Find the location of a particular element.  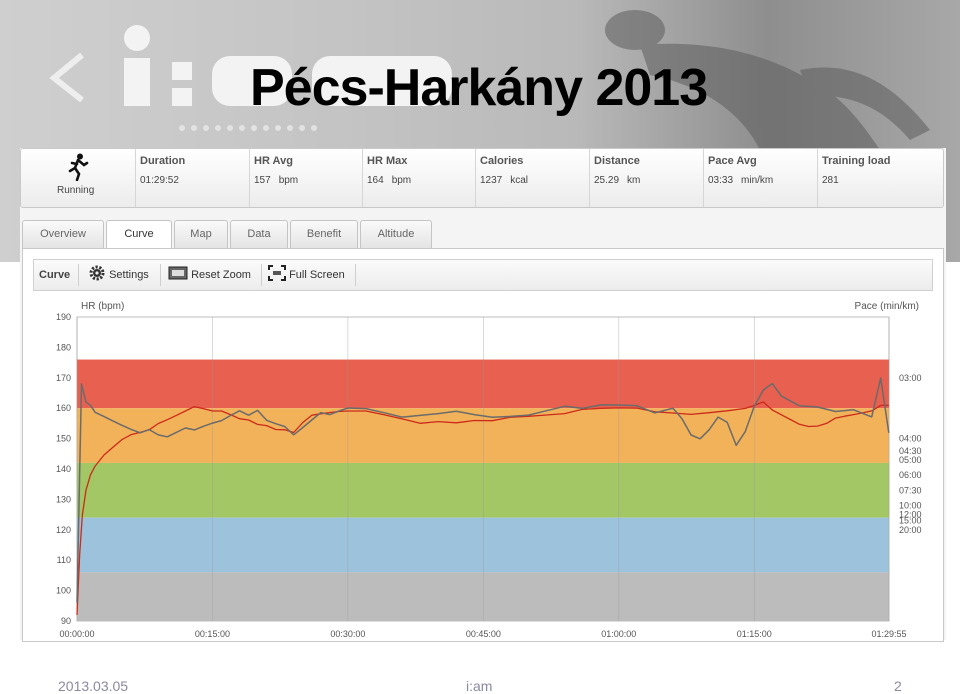

stat-training-load: Training load 281 is located at coordinates (879, 178).